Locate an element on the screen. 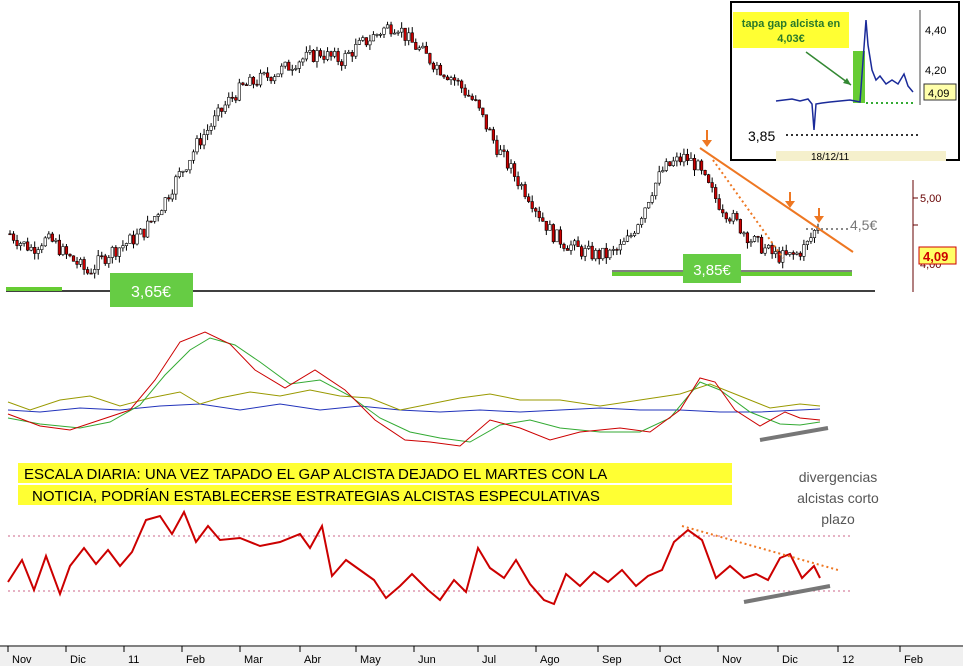  x-tick-label: Mar is located at coordinates (253, 660).